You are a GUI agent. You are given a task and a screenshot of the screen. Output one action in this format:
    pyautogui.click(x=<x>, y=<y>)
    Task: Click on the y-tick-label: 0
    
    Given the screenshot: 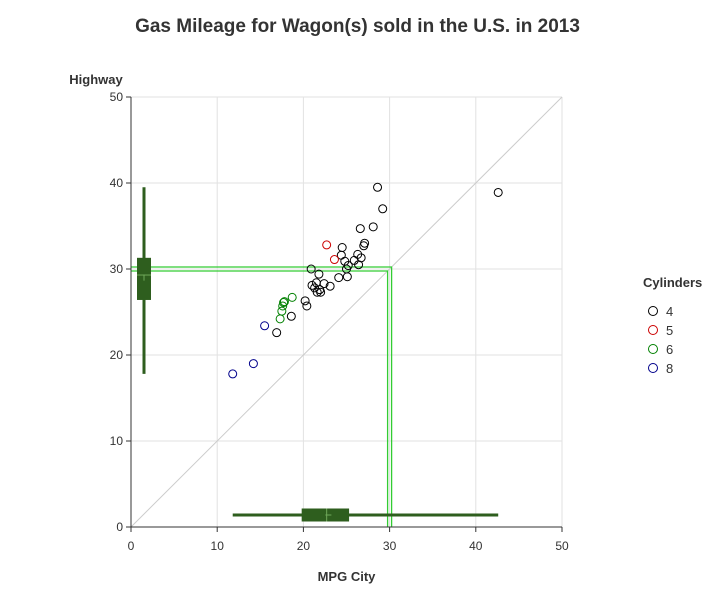 What is the action you would take?
    pyautogui.click(x=119, y=527)
    